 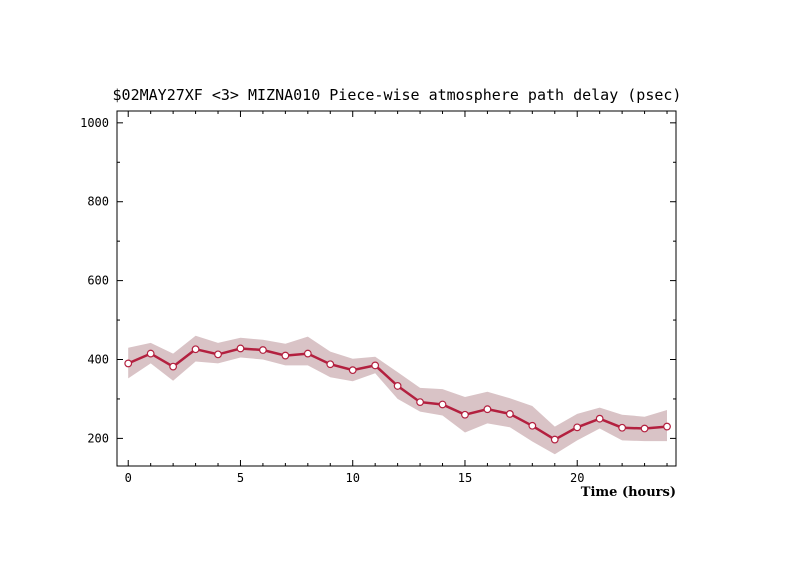 I want to click on x-tick-label: 0, so click(x=128, y=478).